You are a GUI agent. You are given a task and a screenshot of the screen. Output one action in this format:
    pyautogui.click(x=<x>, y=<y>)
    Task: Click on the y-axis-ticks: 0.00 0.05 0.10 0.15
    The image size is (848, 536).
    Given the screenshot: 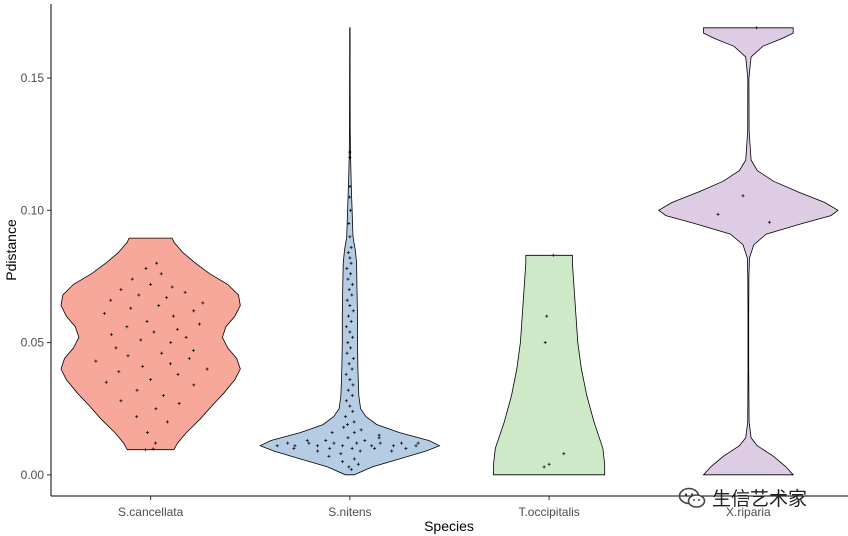 What is the action you would take?
    pyautogui.click(x=36, y=276)
    